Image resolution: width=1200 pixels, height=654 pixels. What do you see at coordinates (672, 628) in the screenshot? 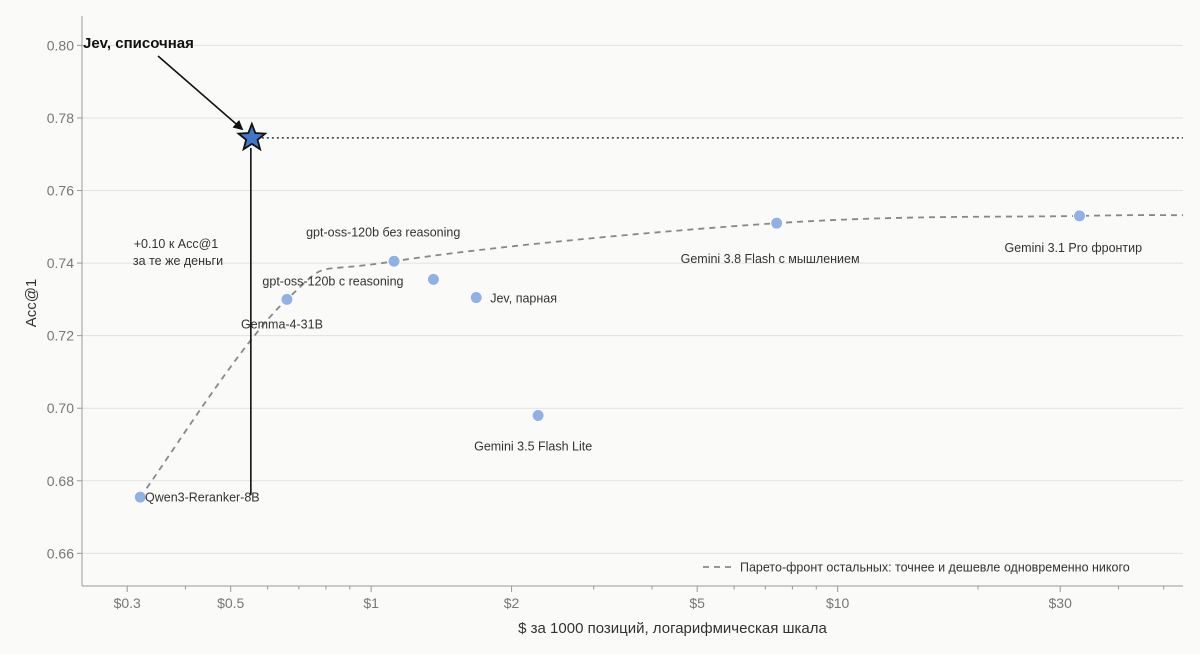
I see `x-axis-label: $ за 1000 позиций, логарифмическая шкала` at bounding box center [672, 628].